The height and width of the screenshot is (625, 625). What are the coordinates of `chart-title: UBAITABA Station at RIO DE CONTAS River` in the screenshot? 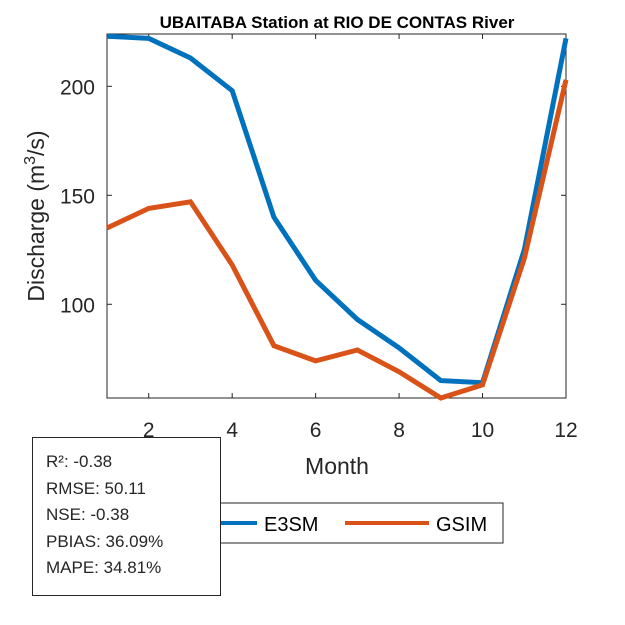 It's located at (337, 22).